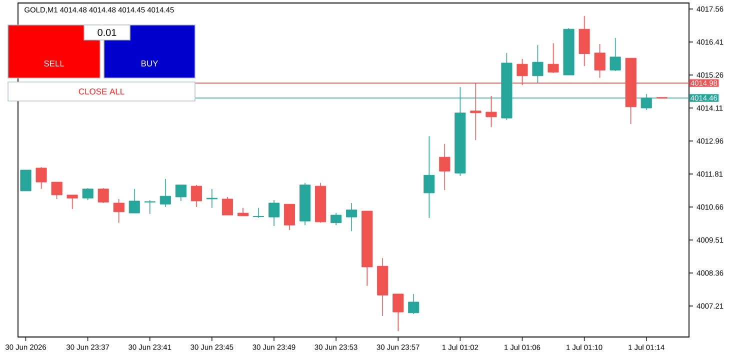  I want to click on annotation: 0.01, so click(107, 32).